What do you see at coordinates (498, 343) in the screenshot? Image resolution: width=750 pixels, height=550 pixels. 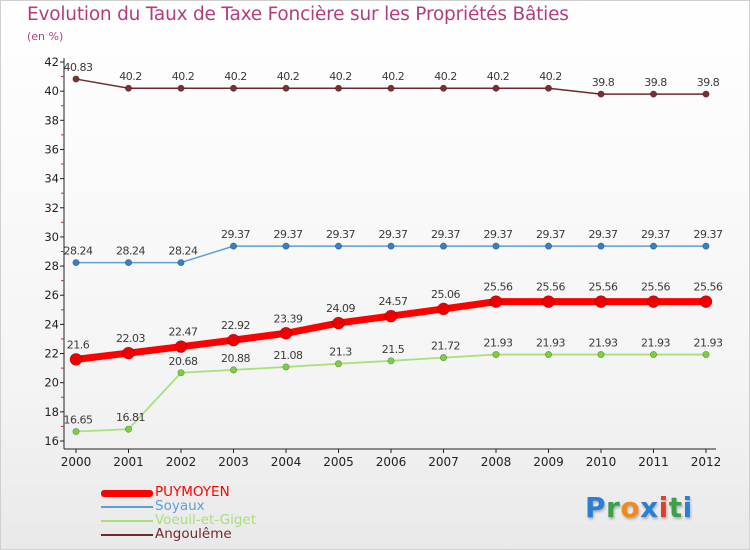 I see `data-label: 21.93` at bounding box center [498, 343].